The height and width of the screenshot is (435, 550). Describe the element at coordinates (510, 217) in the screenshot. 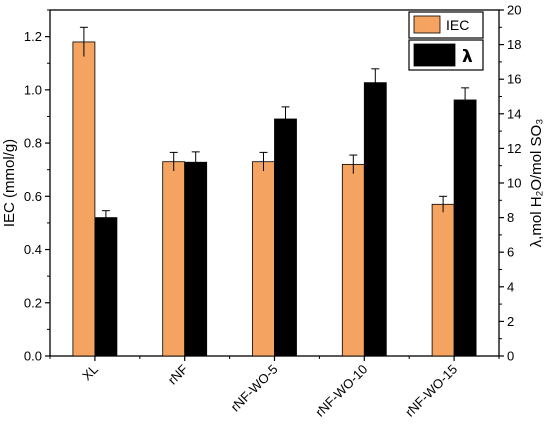

I see `right-tick-label: 8` at that location.